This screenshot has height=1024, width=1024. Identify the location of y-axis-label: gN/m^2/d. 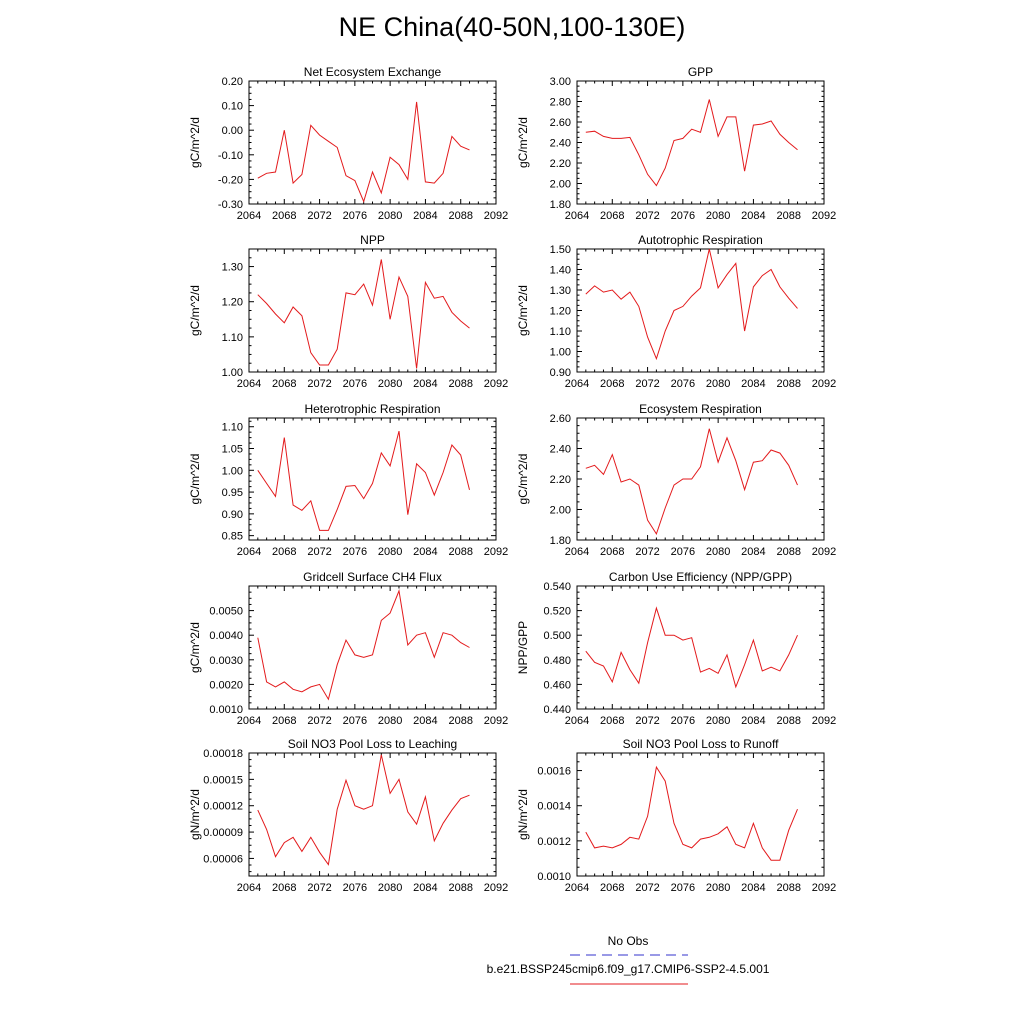
(195, 814).